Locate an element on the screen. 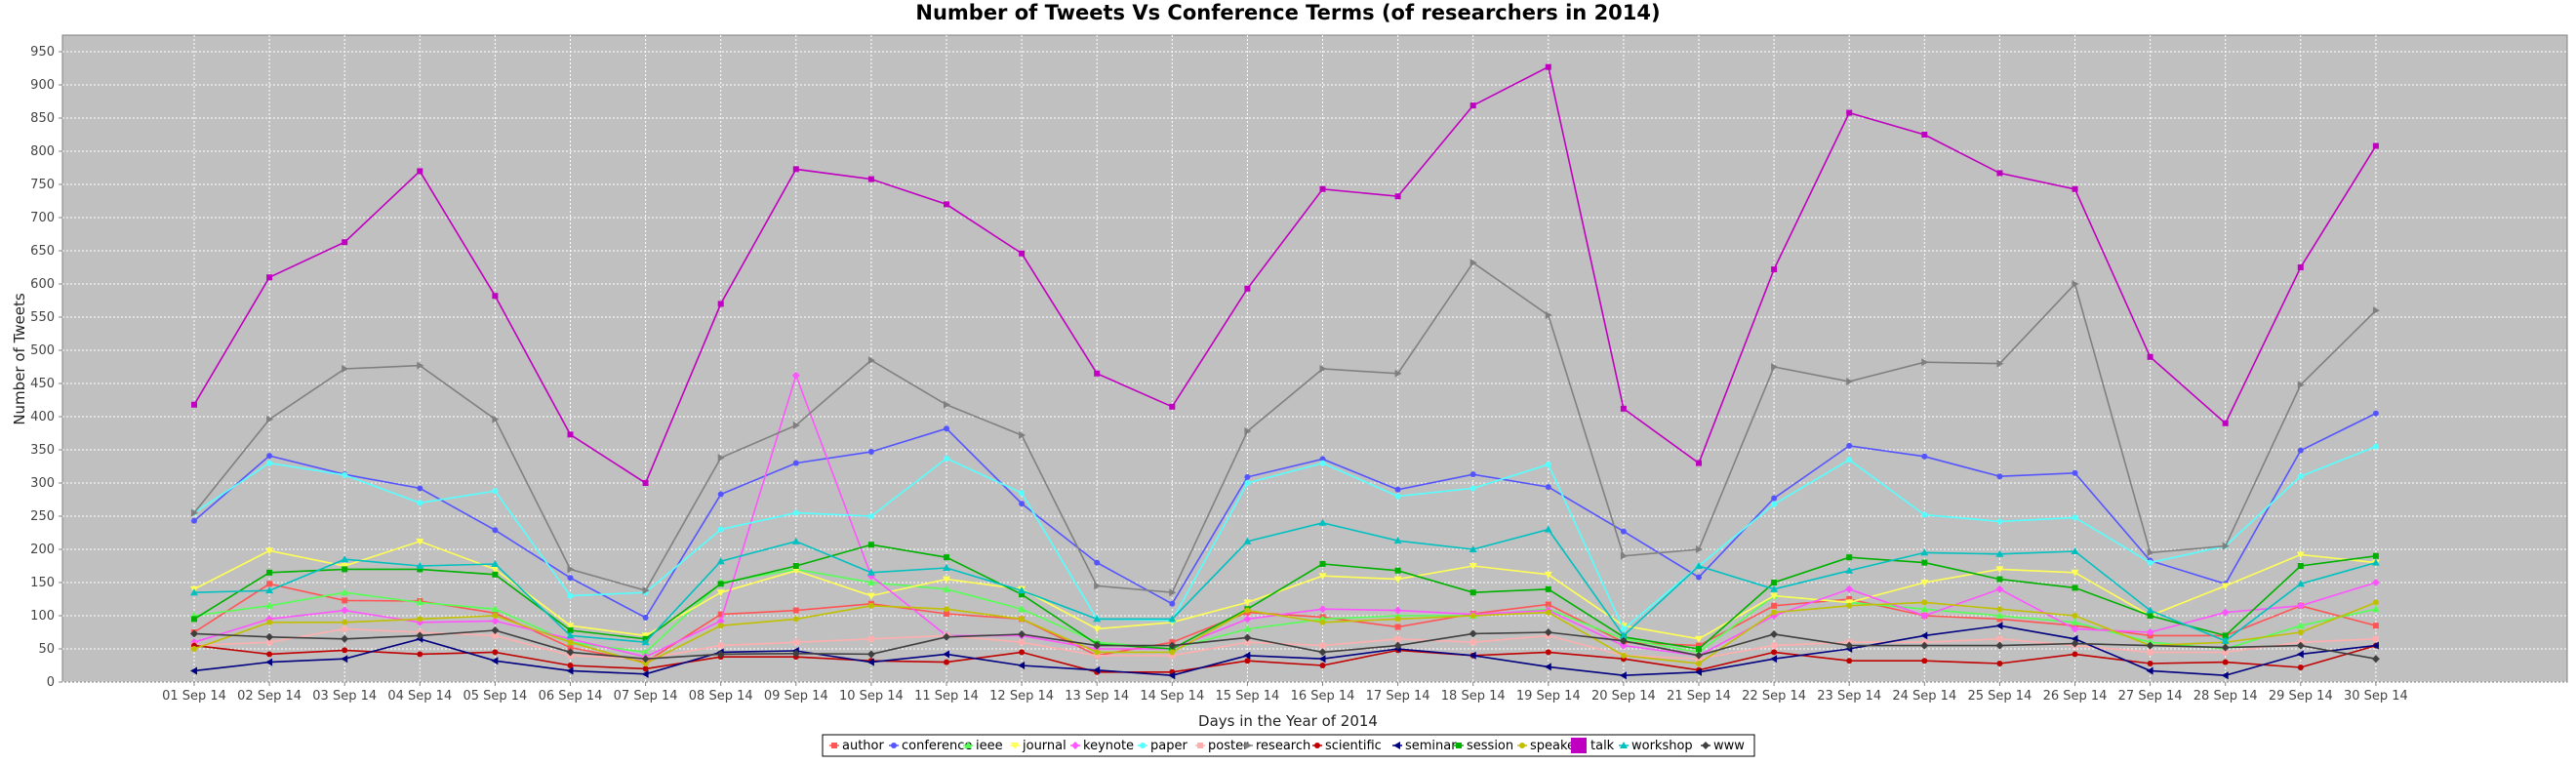 This screenshot has height=765, width=2576. x-tick-label: 13 Sep 14 is located at coordinates (1097, 696).